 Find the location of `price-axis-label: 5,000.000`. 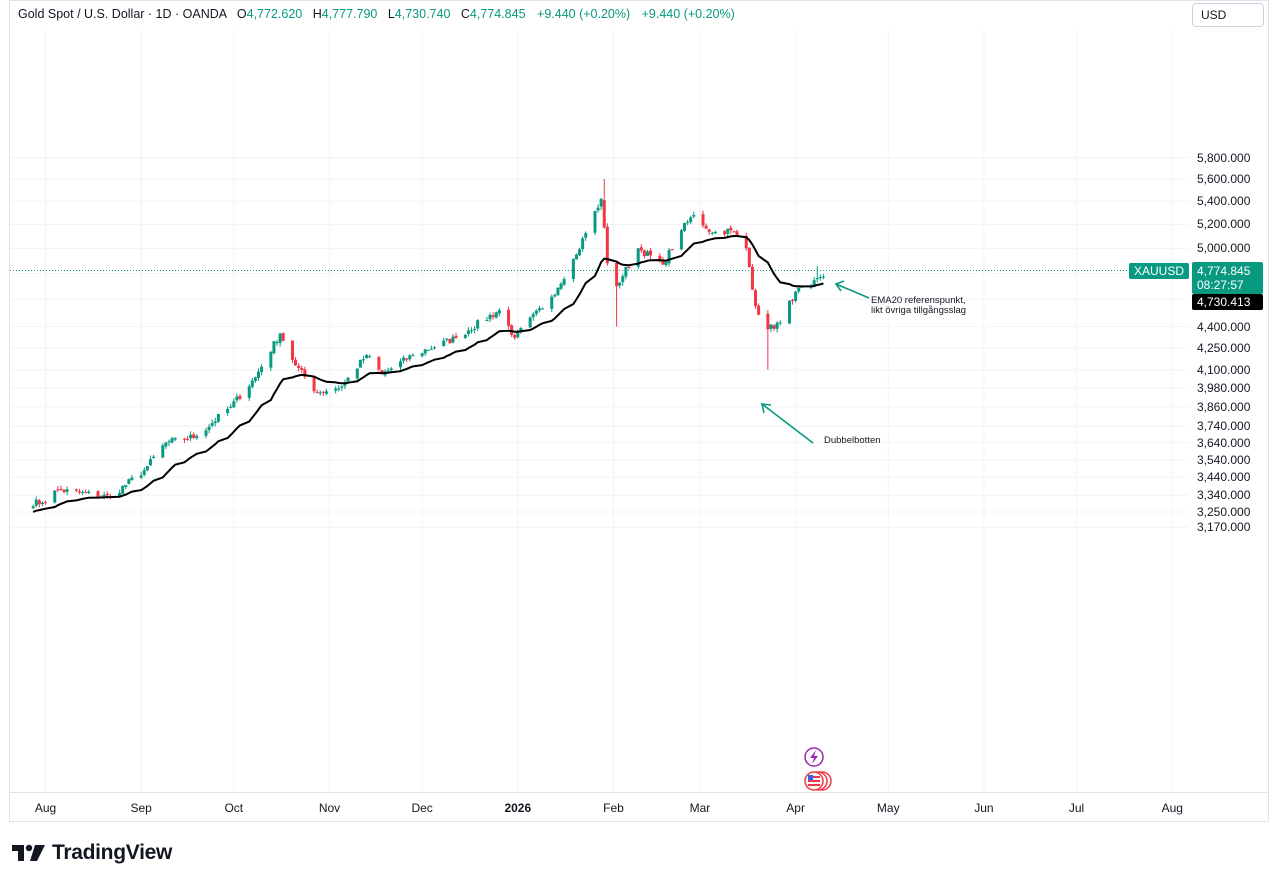

price-axis-label: 5,000.000 is located at coordinates (1224, 248).